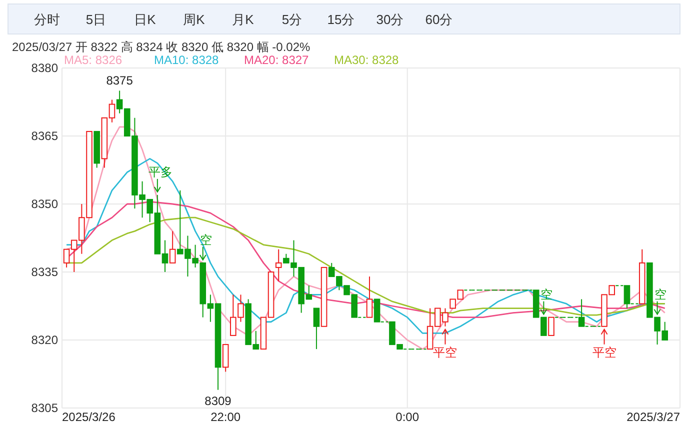 This screenshot has width=688, height=423. I want to click on annotation: 8375, so click(120, 81).